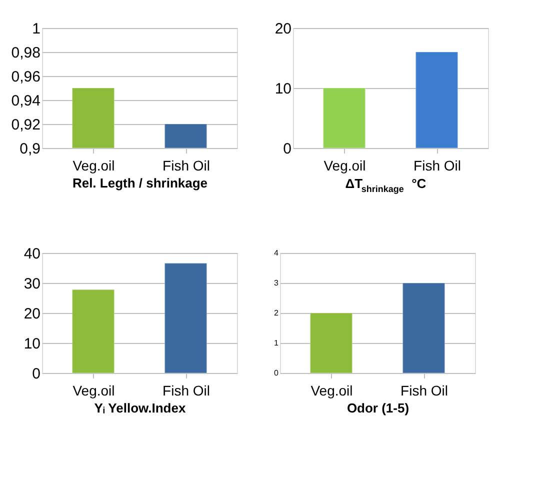 The height and width of the screenshot is (488, 550). Describe the element at coordinates (140, 408) in the screenshot. I see `x-axis-title: Yᵢ Yellow.Index` at that location.